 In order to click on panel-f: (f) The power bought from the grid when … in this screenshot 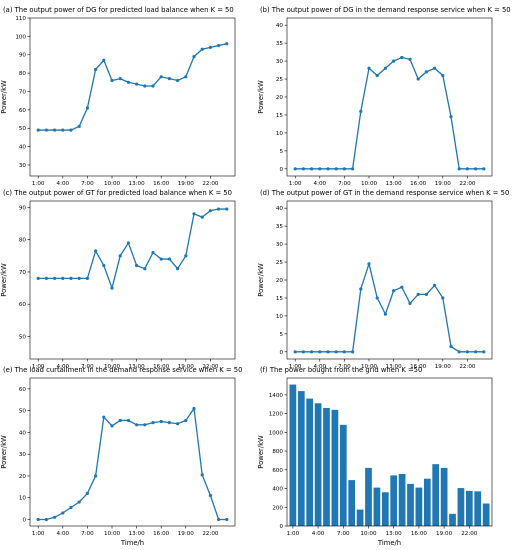, I will do `click(375, 456)`.